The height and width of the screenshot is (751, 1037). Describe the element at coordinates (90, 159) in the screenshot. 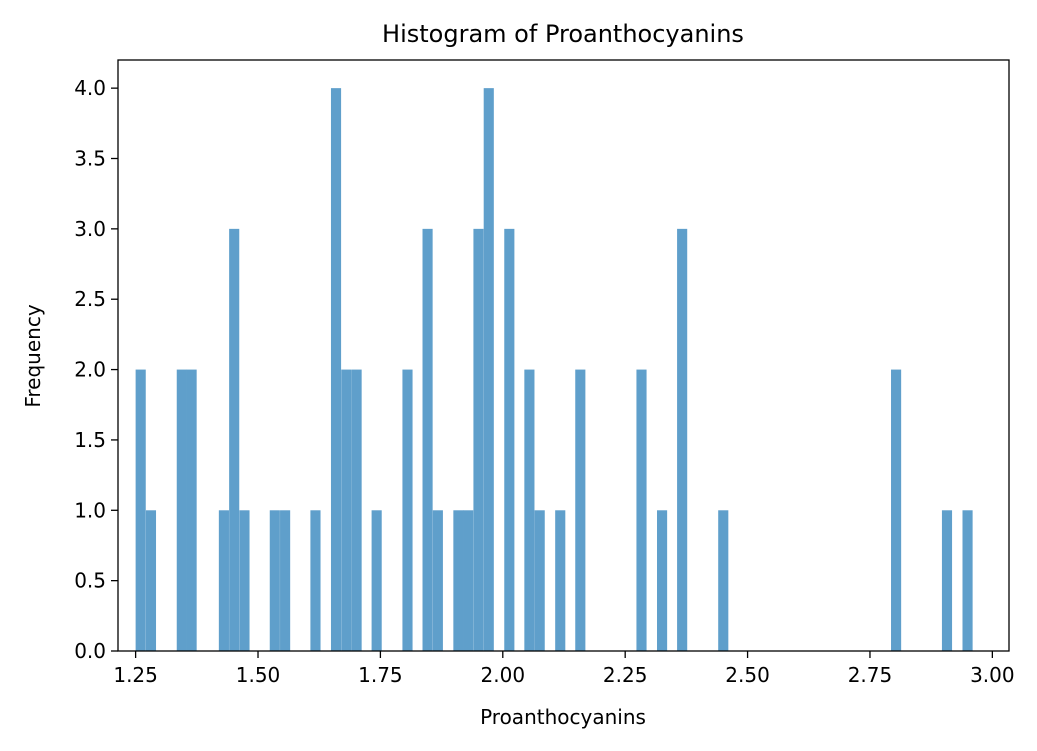

I see `y-tick-label: 3.5` at that location.